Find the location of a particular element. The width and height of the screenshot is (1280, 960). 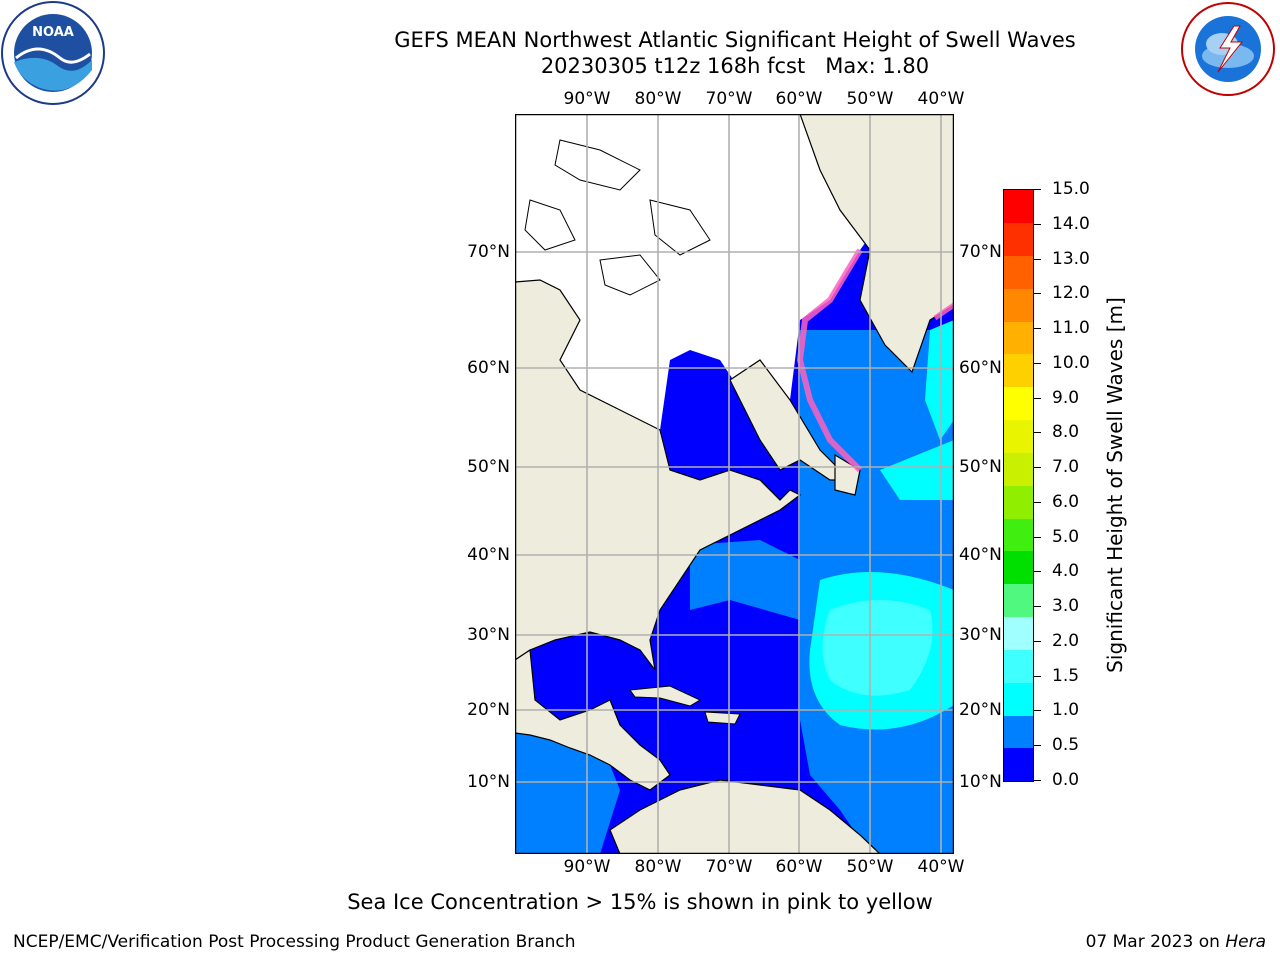

lat-label-left: 50°N is located at coordinates (488, 467).